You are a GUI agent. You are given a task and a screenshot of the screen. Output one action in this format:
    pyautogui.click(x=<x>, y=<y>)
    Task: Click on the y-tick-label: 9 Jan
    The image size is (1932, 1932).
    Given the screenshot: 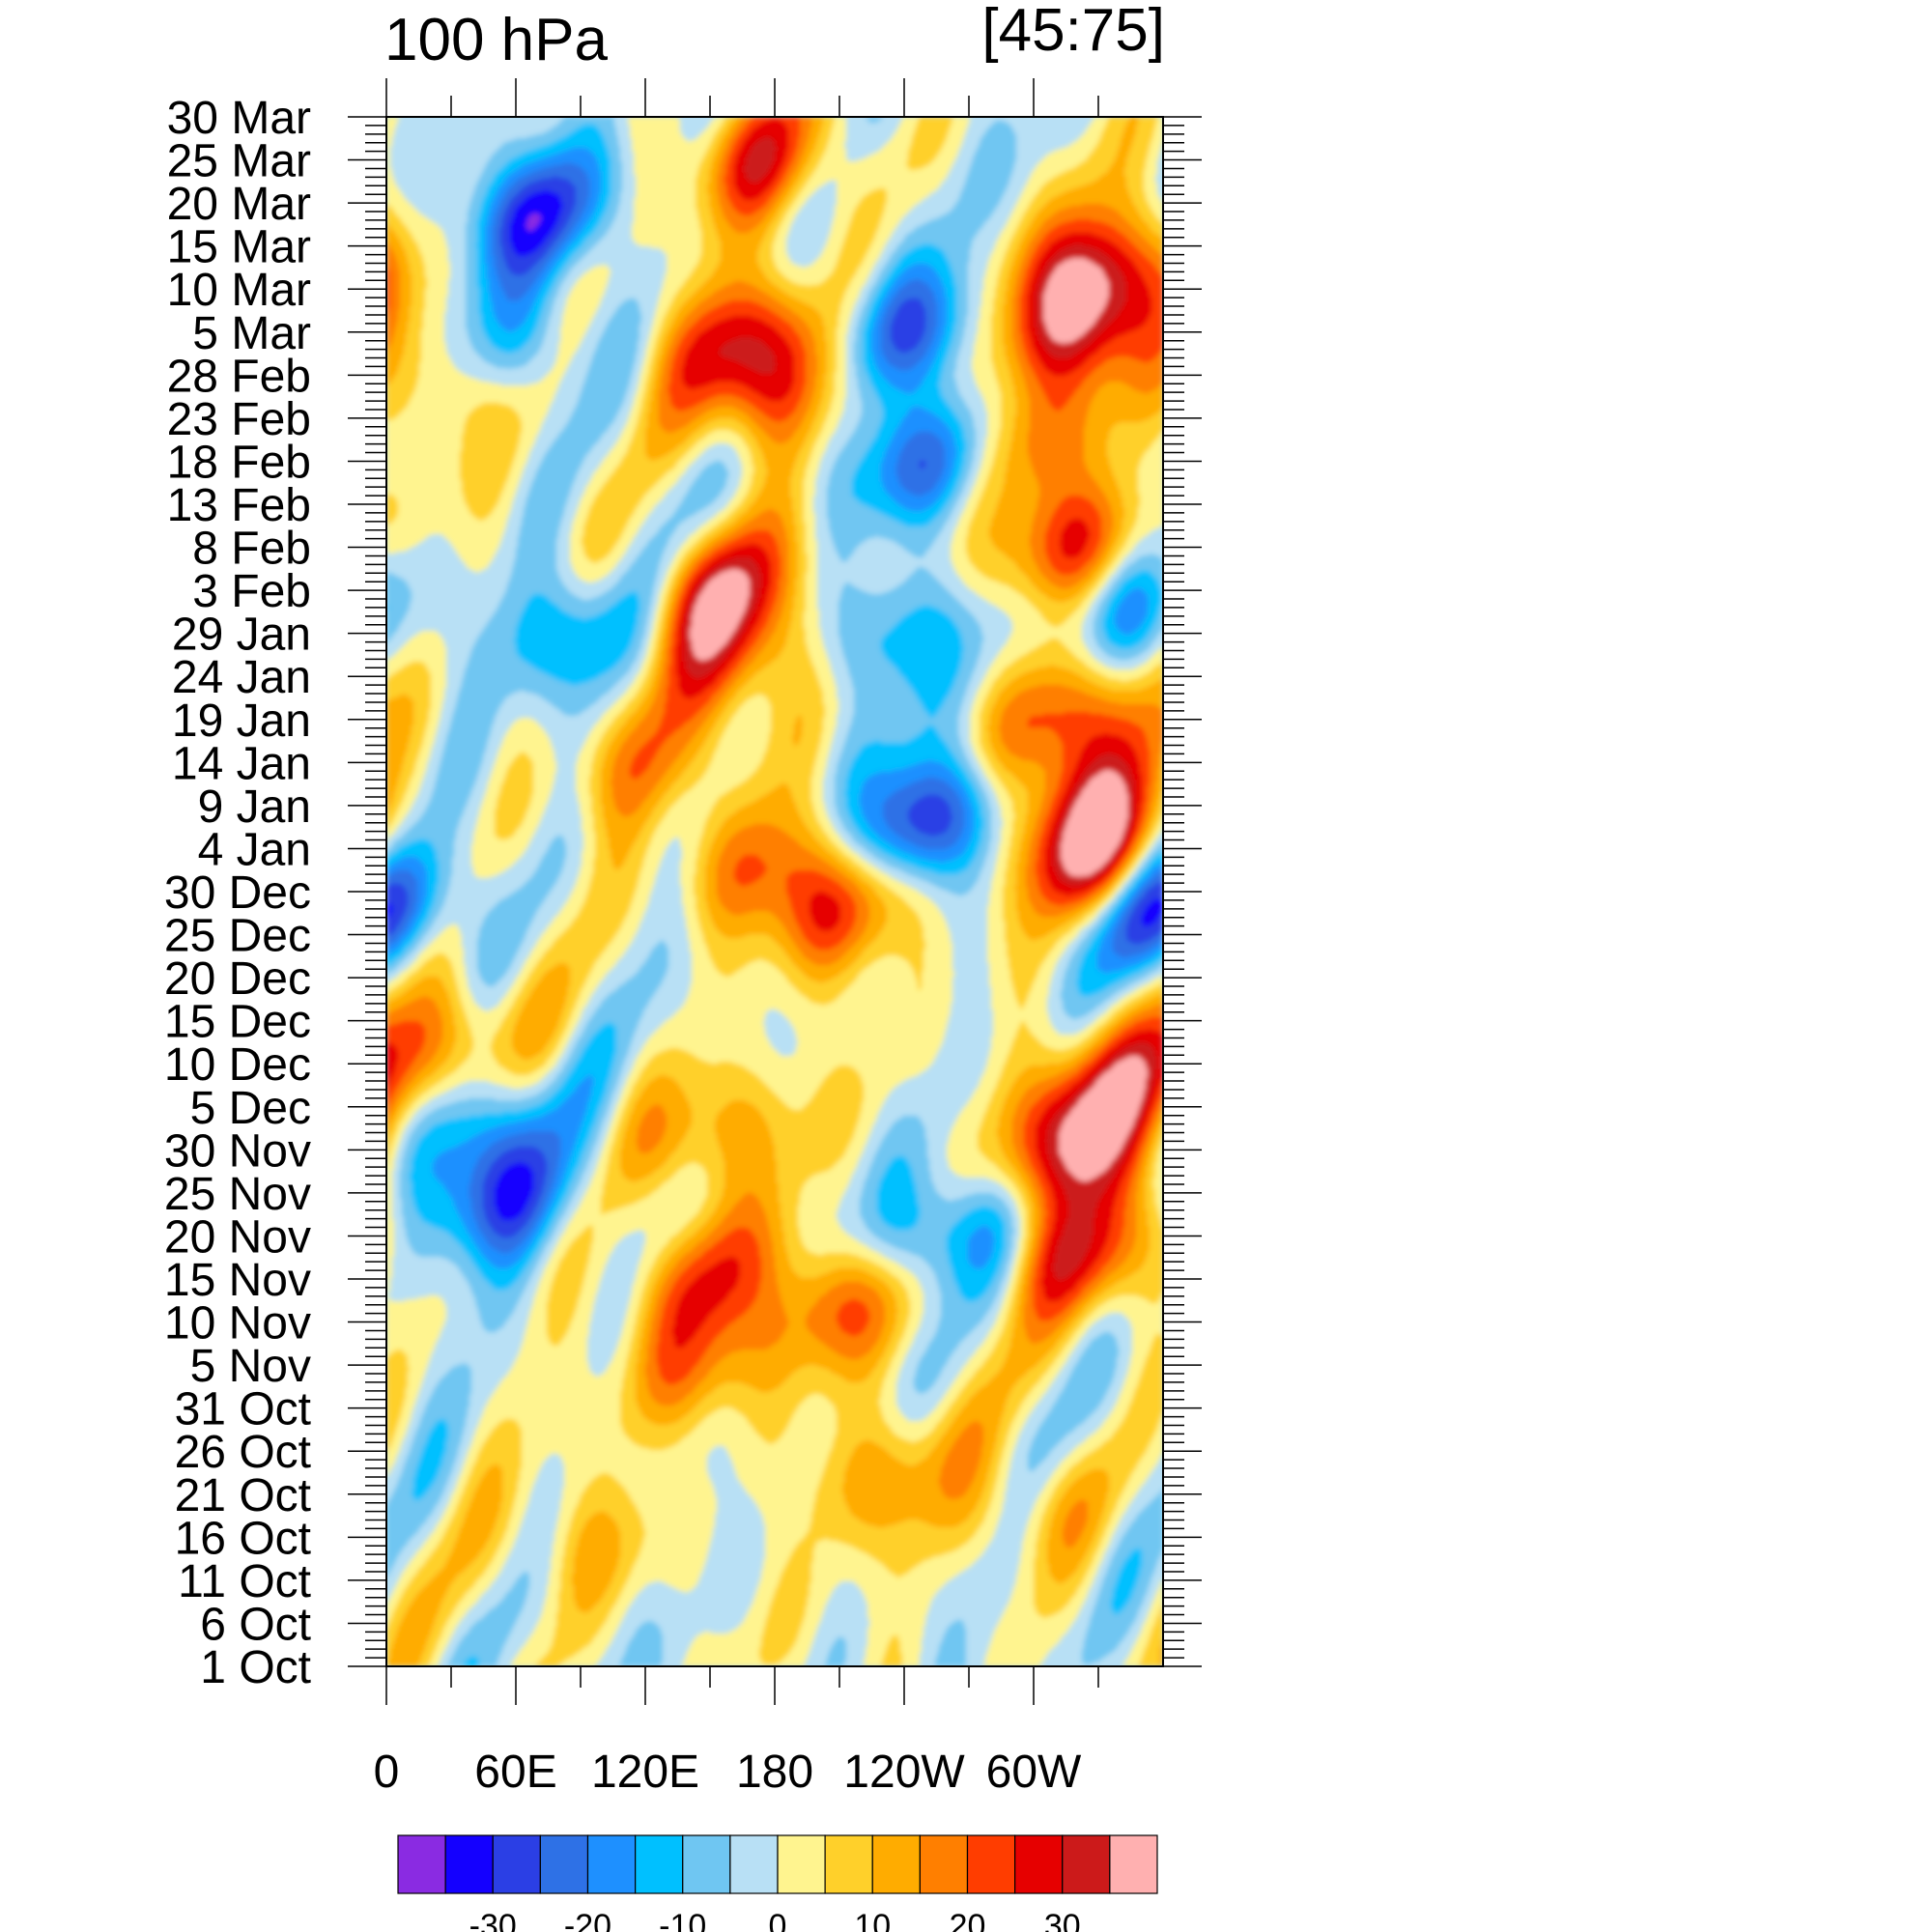 What is the action you would take?
    pyautogui.click(x=254, y=807)
    